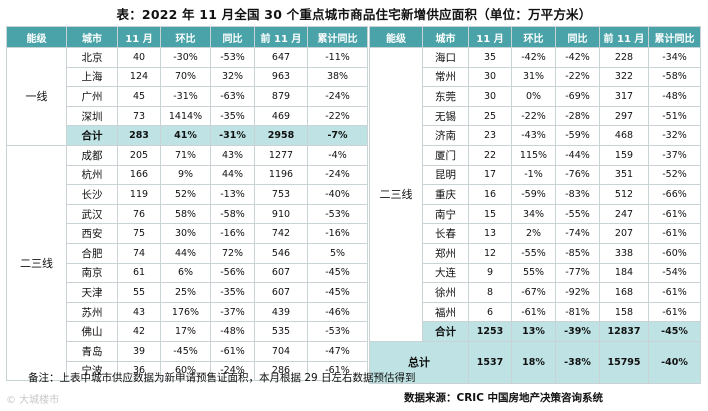 The image size is (708, 411). What do you see at coordinates (337, 253) in the screenshot?
I see `ytd-yoy-cell: 5%` at bounding box center [337, 253].